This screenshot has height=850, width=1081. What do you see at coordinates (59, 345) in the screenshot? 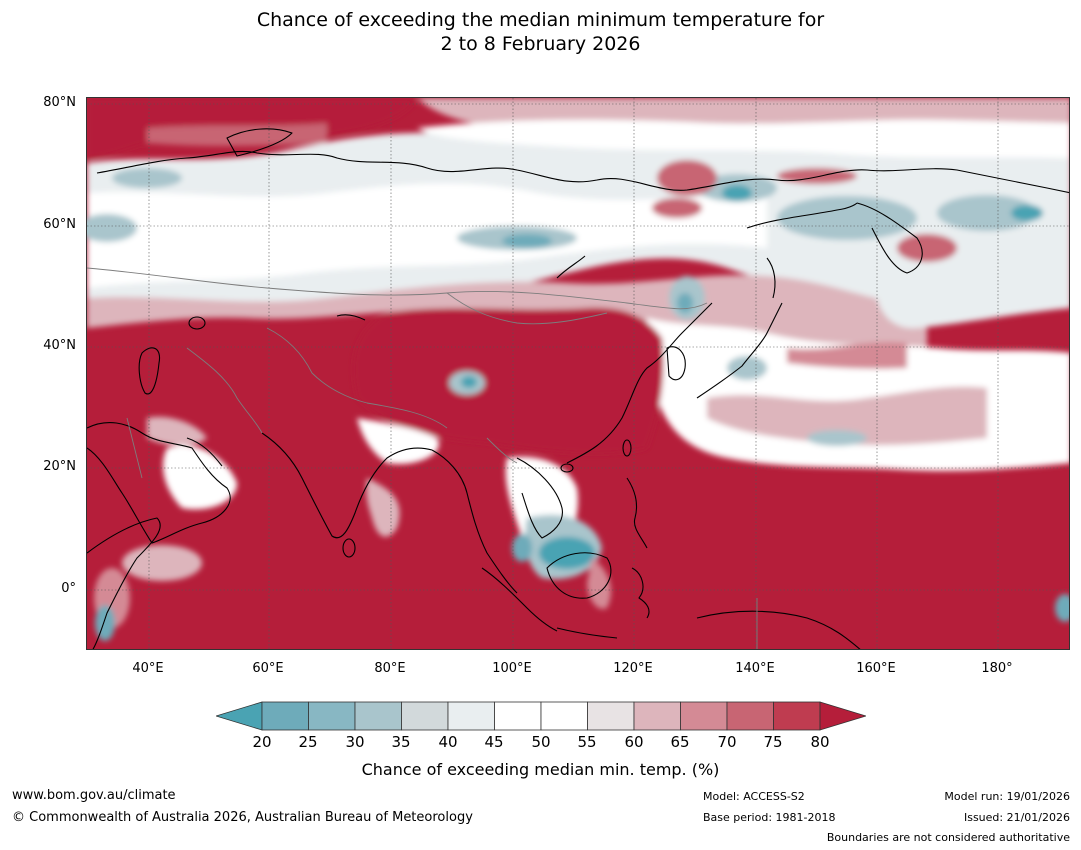
I see `lat-label-40n: 40°N` at bounding box center [59, 345].